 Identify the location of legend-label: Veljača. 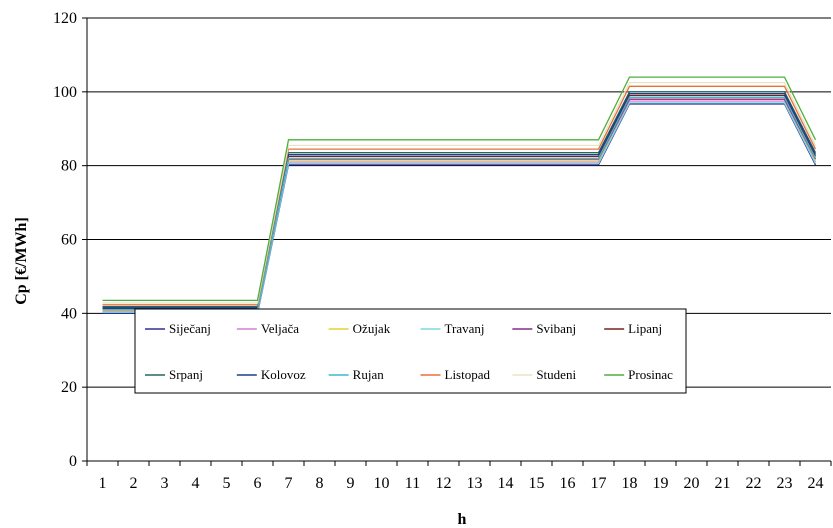
(280, 328).